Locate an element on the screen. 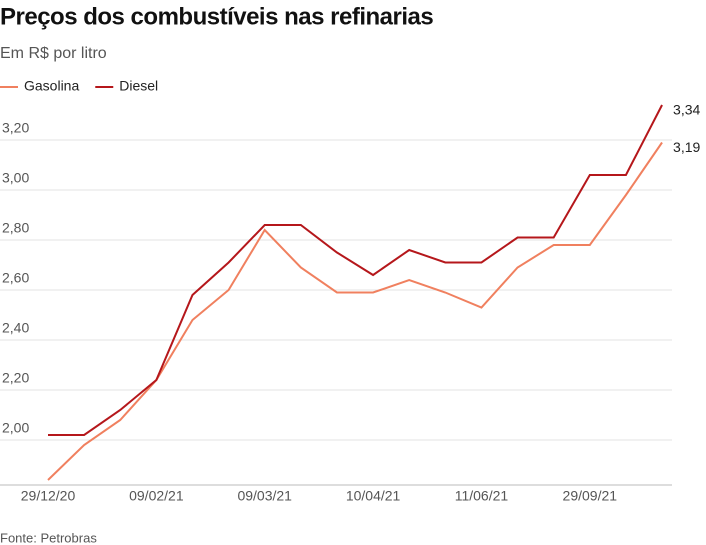 The width and height of the screenshot is (706, 545). chart-subtitle: Em R$ por litro is located at coordinates (53, 53).